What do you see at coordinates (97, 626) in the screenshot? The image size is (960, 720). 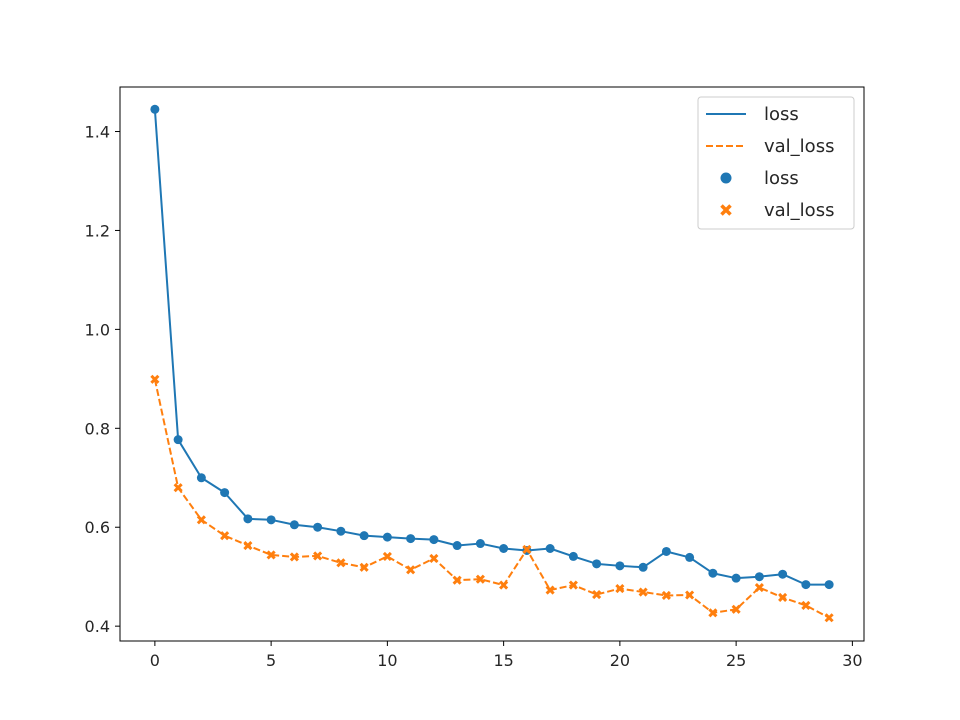 I see `y-tick-label: 0.4` at bounding box center [97, 626].